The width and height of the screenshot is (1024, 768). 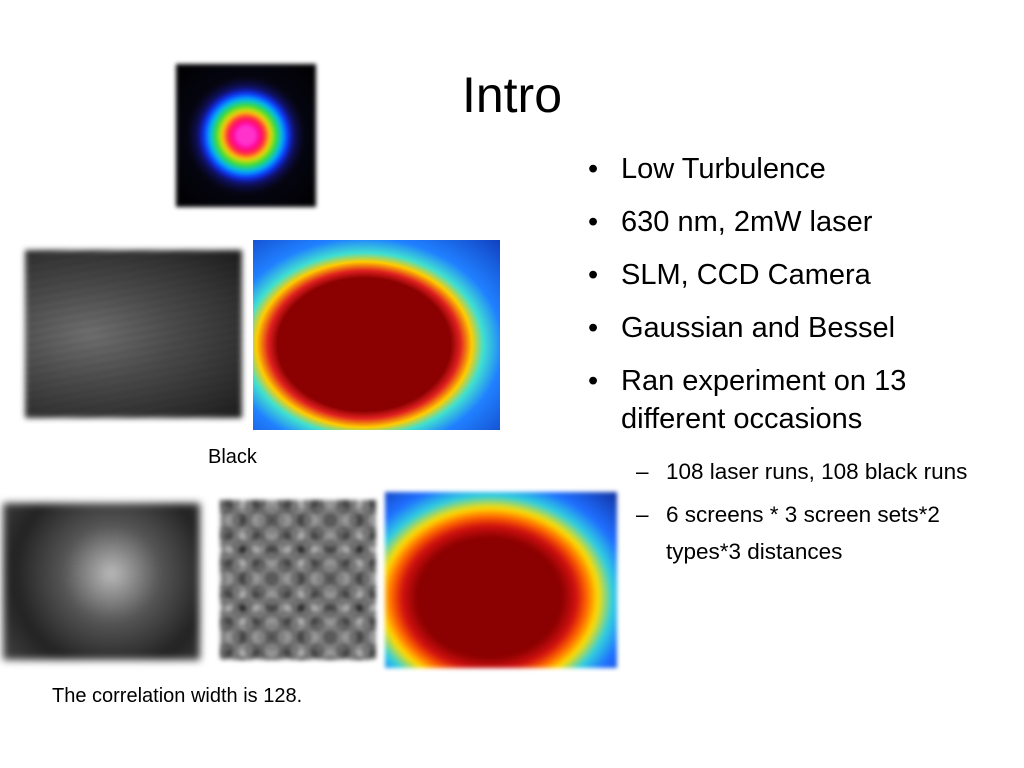 I want to click on bullet: Low Turbulence, so click(x=799, y=169).